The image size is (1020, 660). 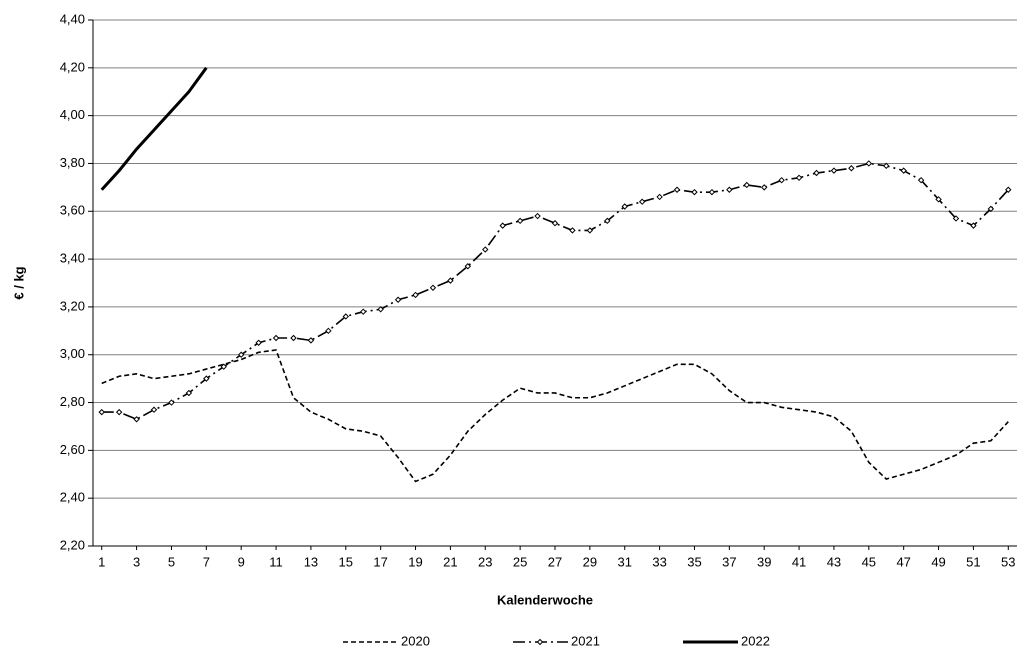 I want to click on x-tick-label: 15, so click(x=346, y=561).